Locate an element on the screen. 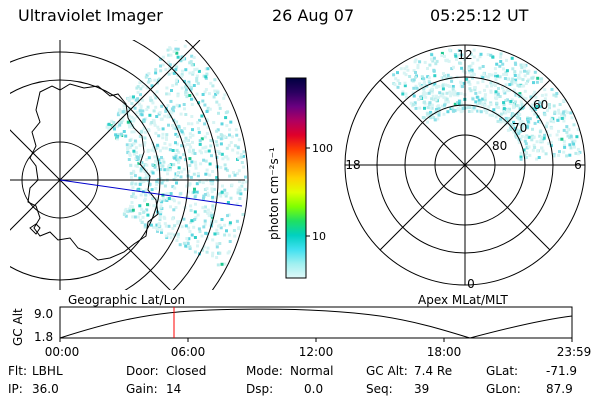  altitude-xtick: 18:00 is located at coordinates (444, 352).